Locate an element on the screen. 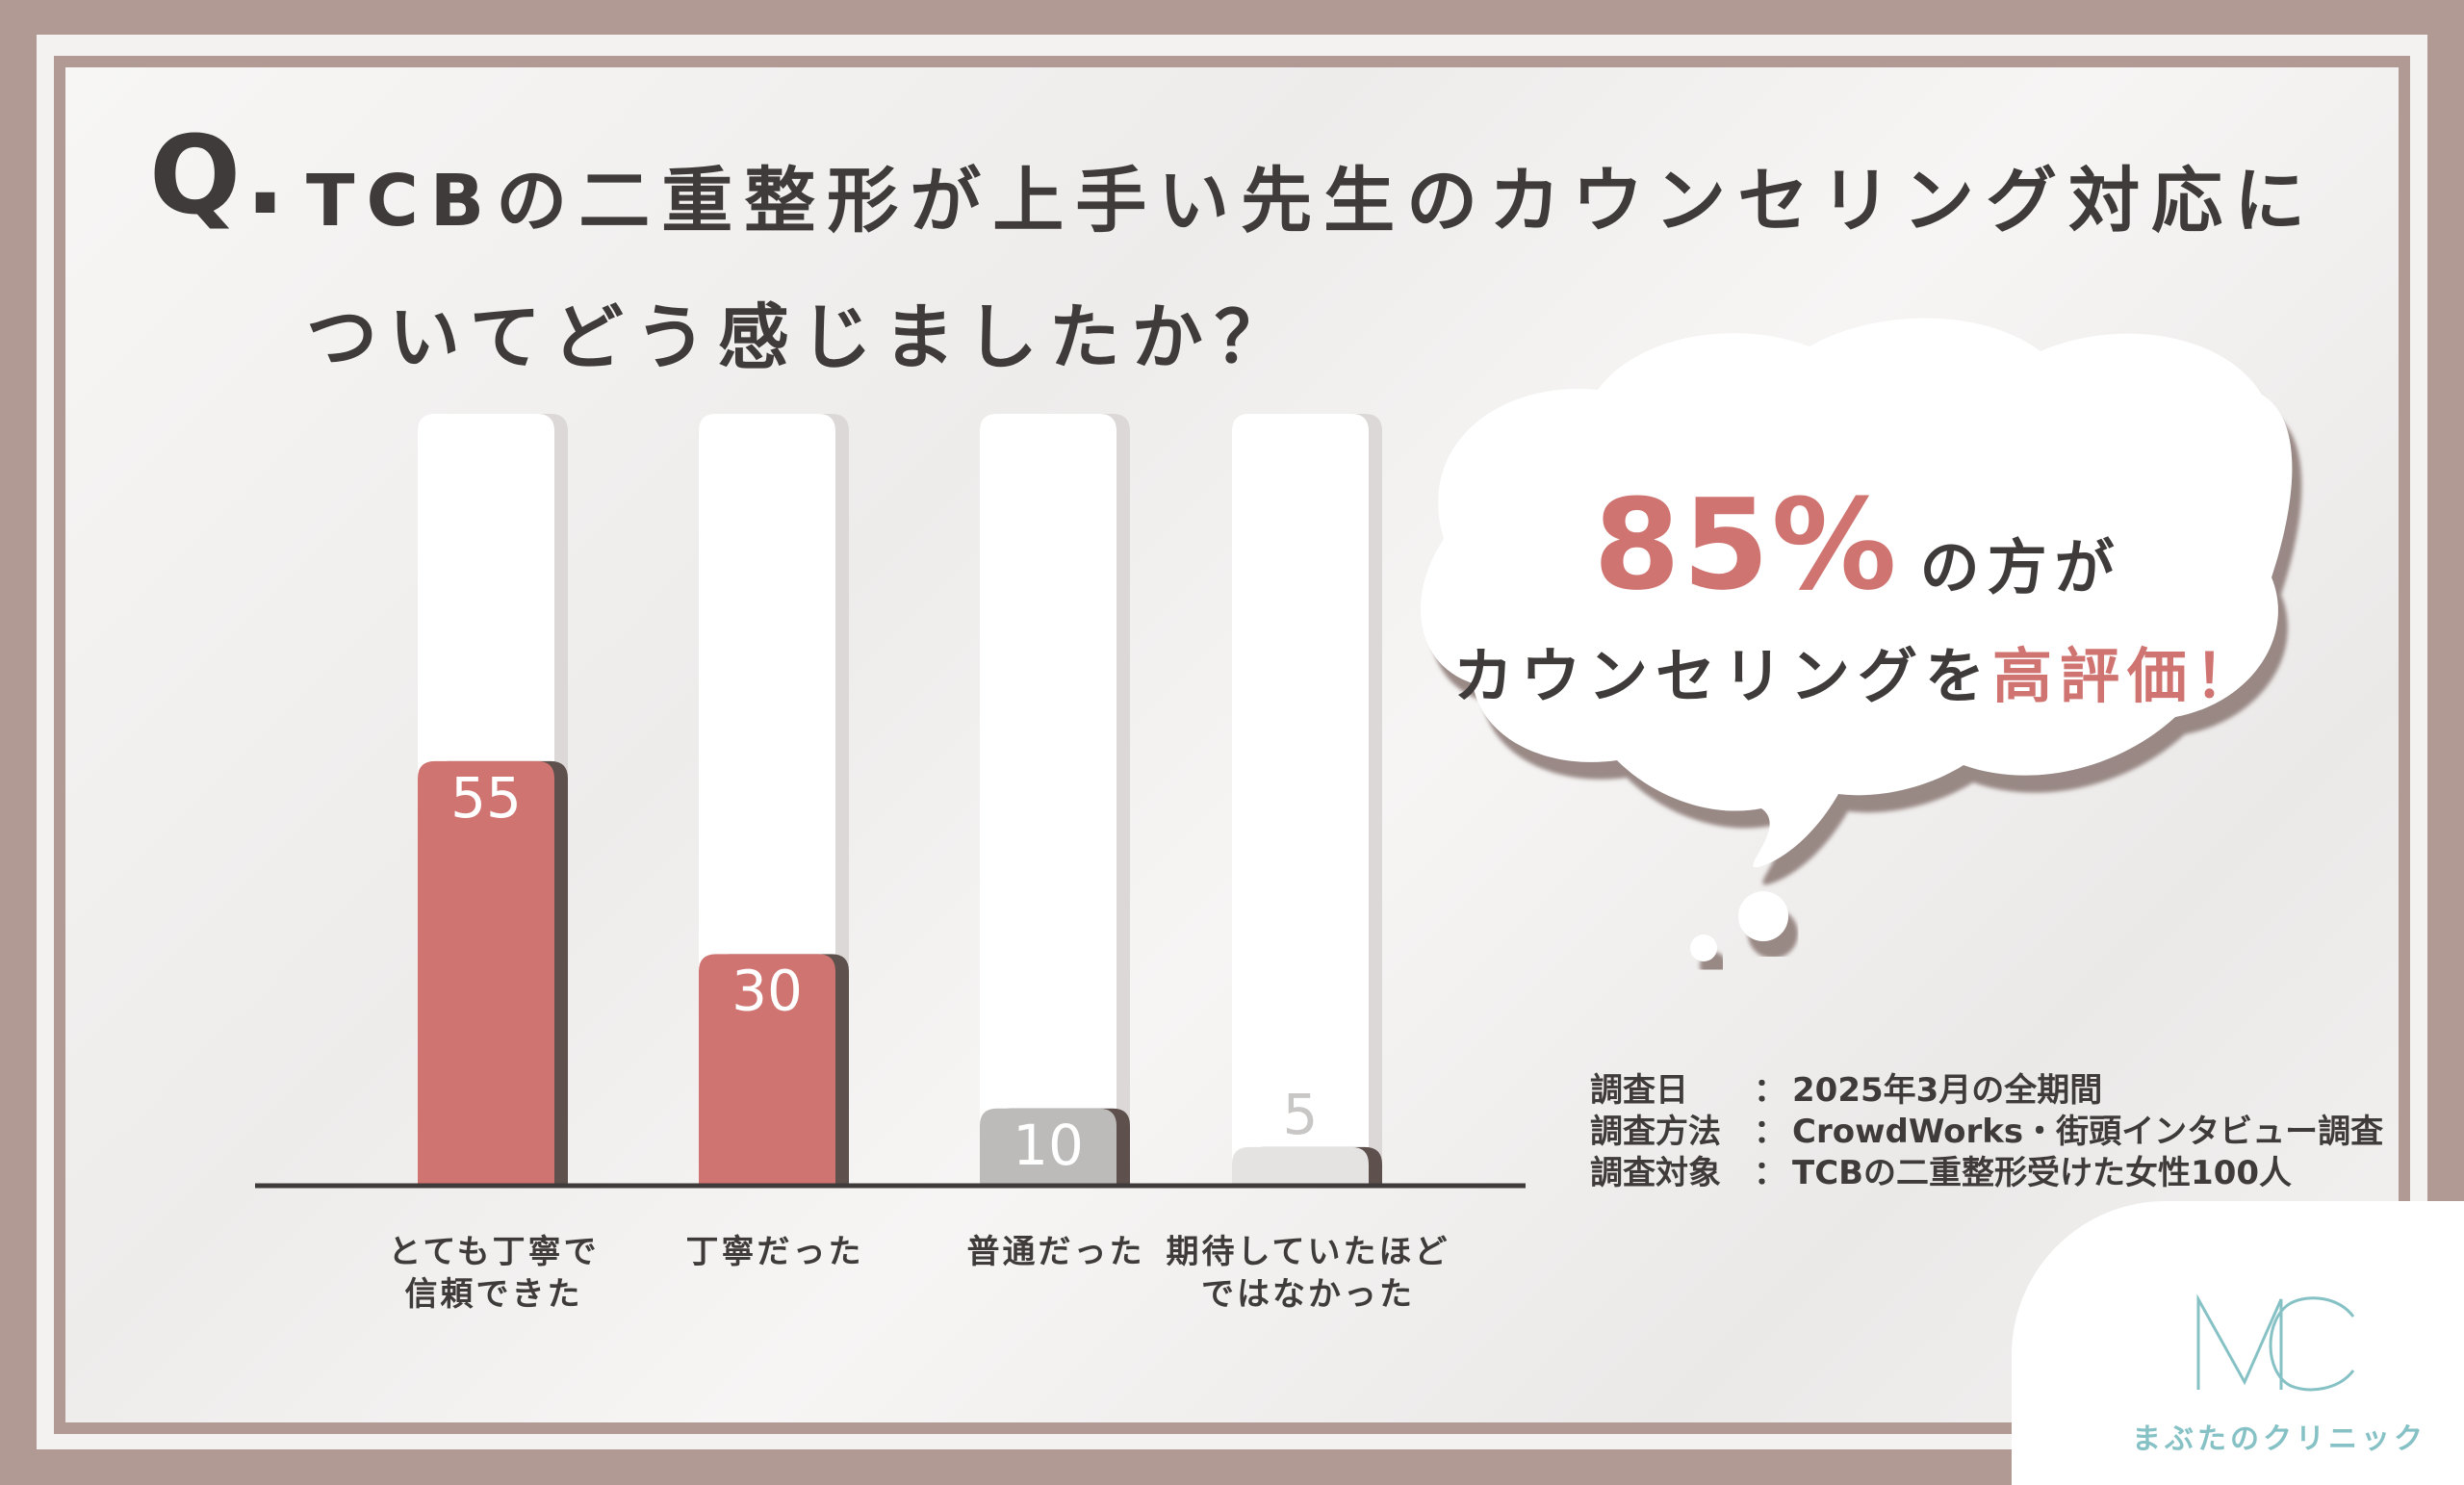 This screenshot has width=2464, height=1485. survey-row: 調査方法 ： CrowdWorks・街頭インタビュー調査 is located at coordinates (1986, 1132).